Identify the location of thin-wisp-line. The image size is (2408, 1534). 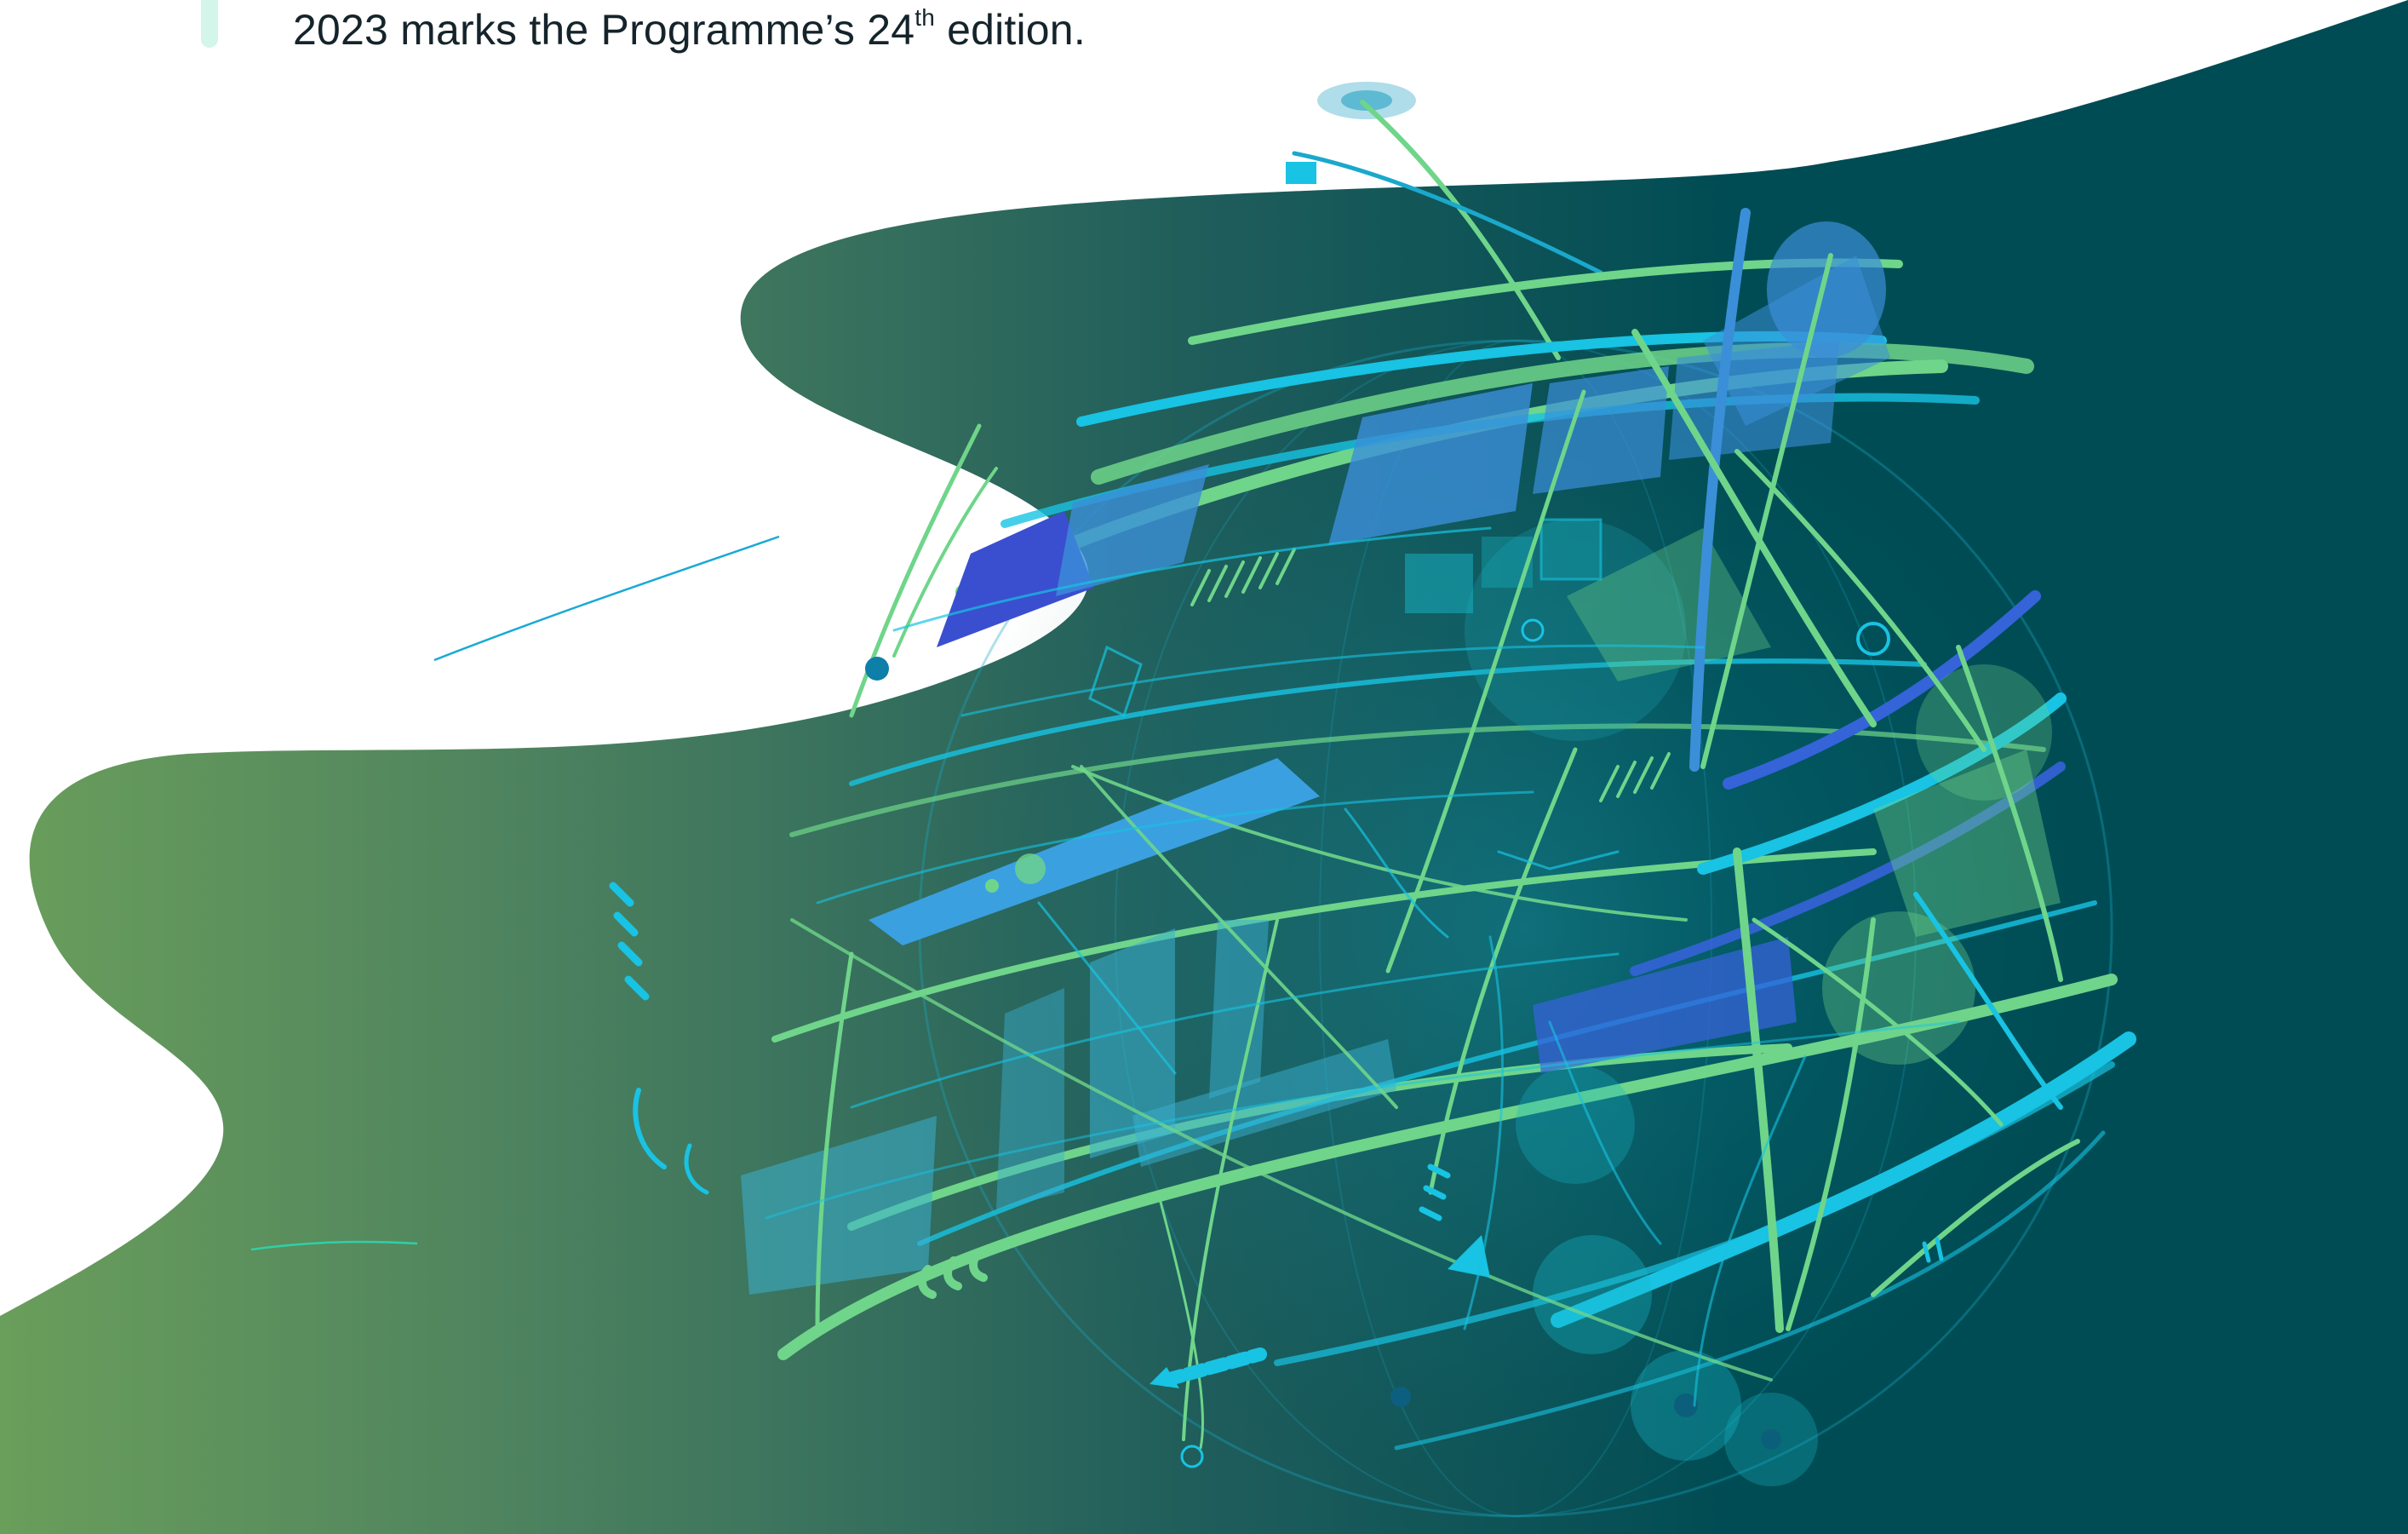
(607, 598).